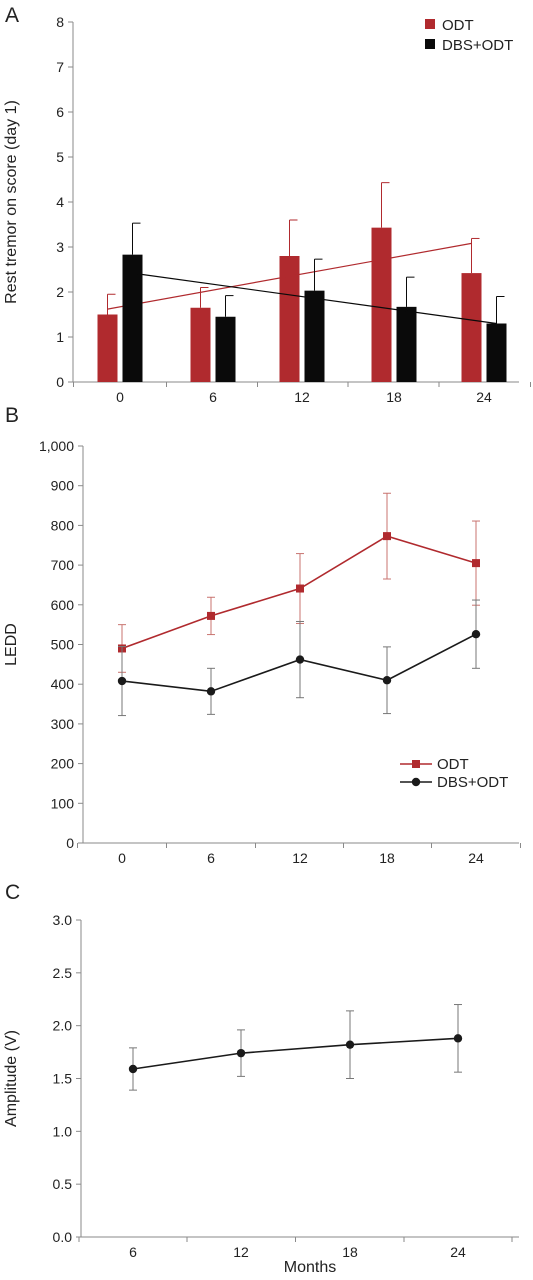  Describe the element at coordinates (12, 415) in the screenshot. I see `panel-letter: B` at that location.